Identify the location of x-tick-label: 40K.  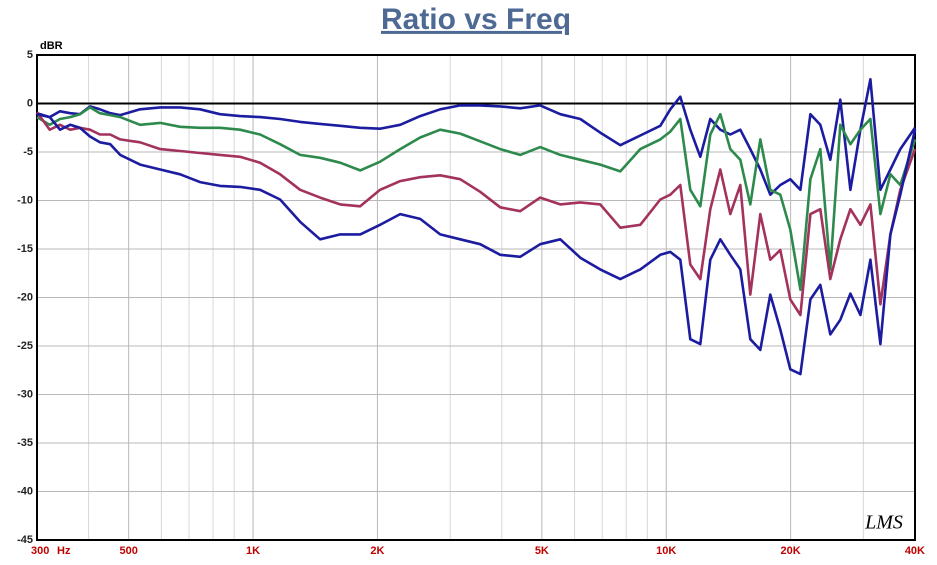
(915, 551).